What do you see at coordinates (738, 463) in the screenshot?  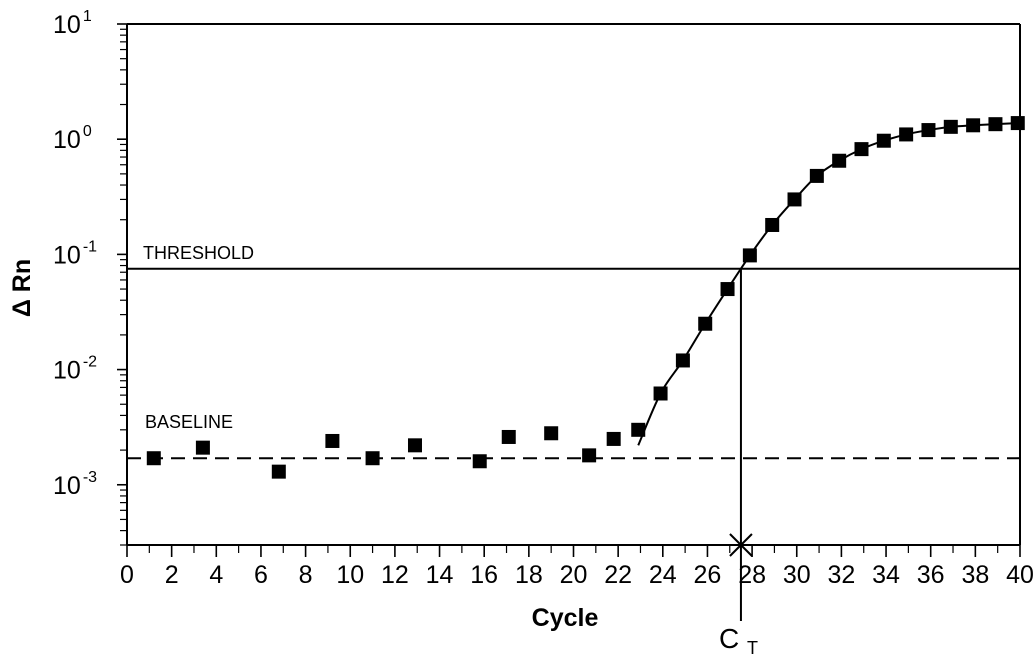 I see `ct-group: C T` at bounding box center [738, 463].